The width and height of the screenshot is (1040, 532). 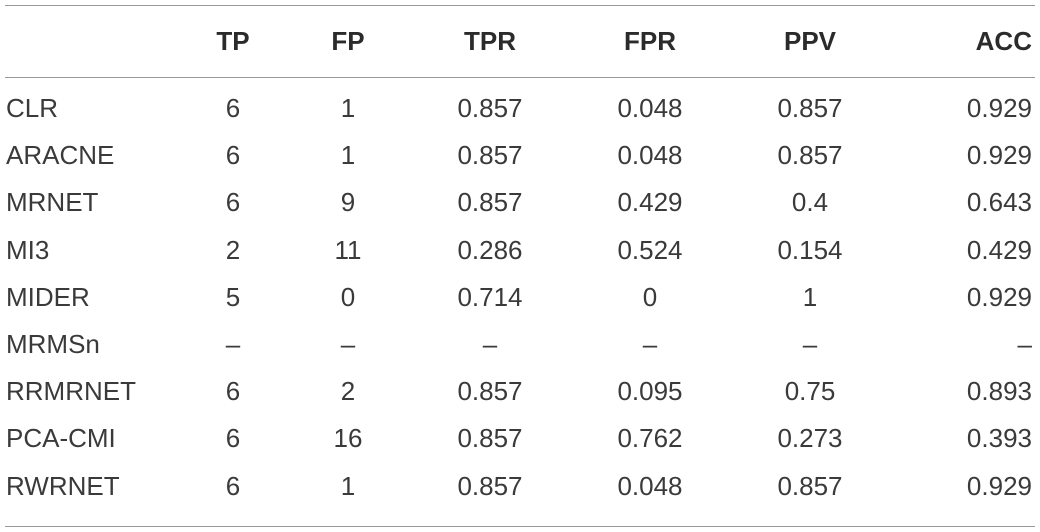 I want to click on table-row: ARACNE 6 1 0.857 0.048 0.857 0.929, so click(x=520, y=155).